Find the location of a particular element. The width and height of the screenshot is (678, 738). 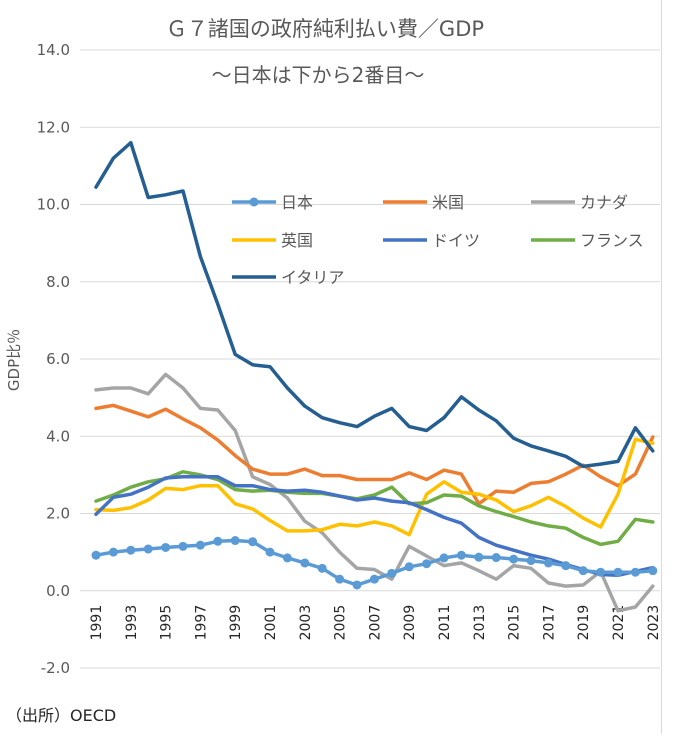

y-axis-label: GDP比％ is located at coordinates (14, 360).